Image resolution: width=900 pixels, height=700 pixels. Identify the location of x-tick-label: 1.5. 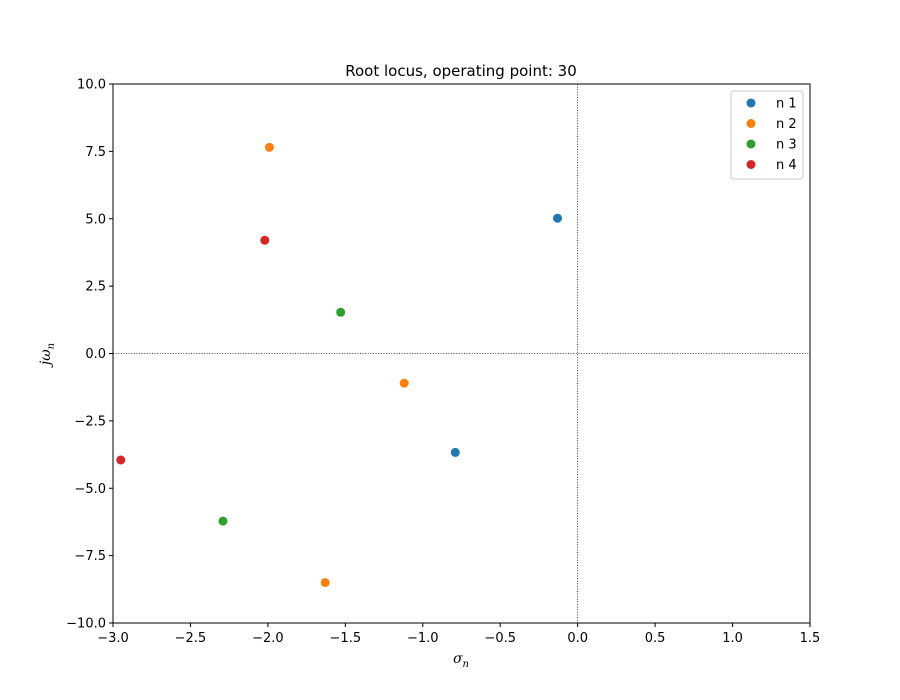
(810, 638).